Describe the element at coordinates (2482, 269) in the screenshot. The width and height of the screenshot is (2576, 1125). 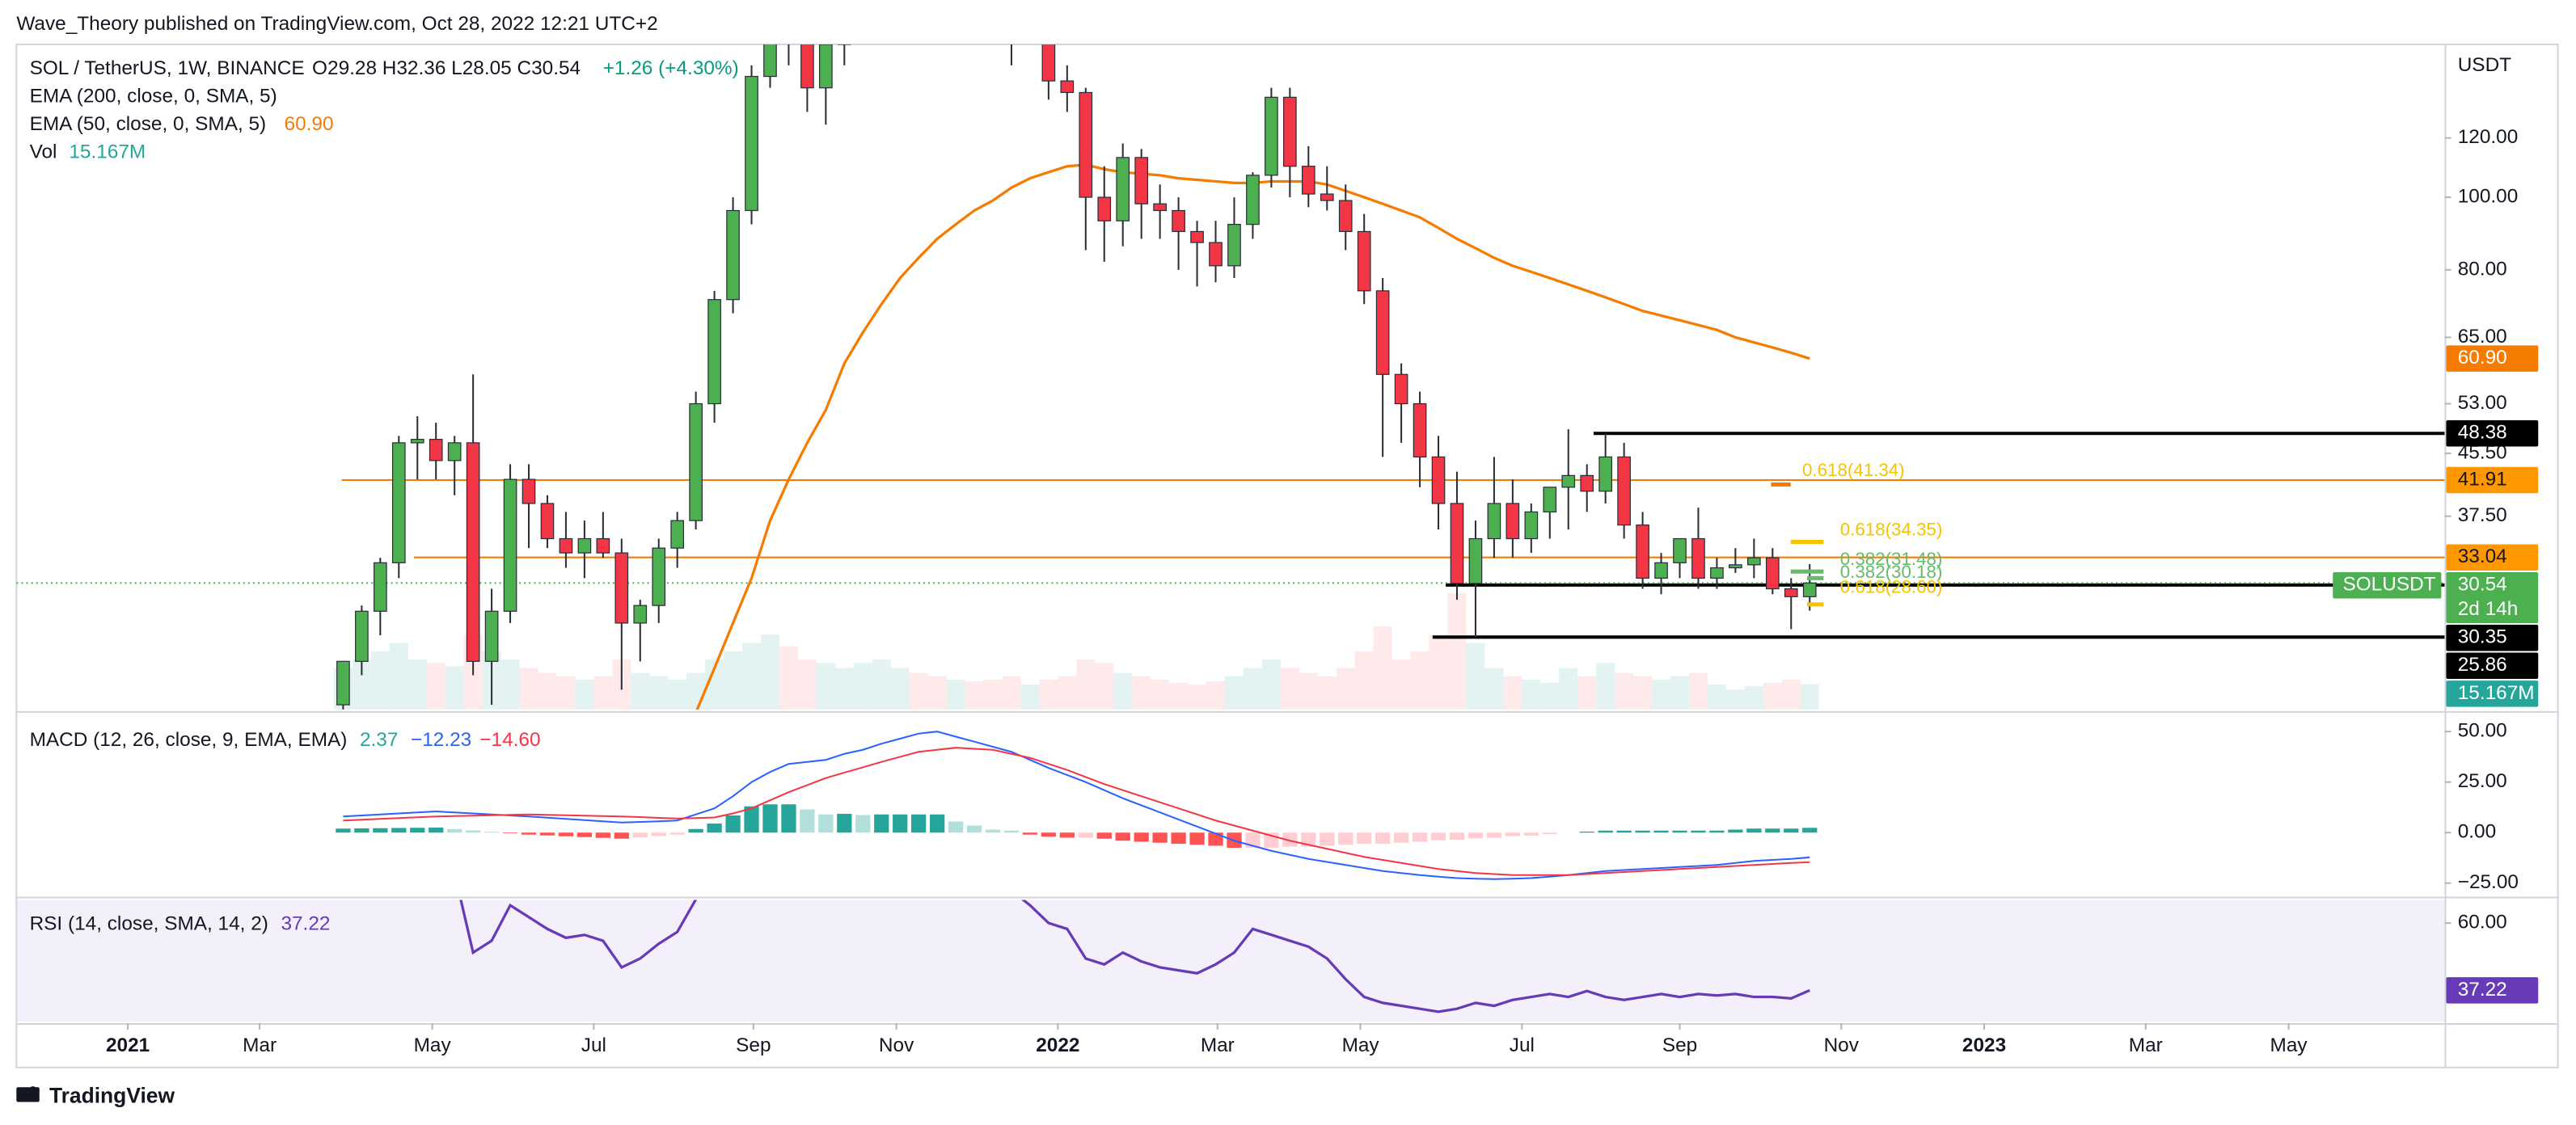
I see `y-tick-label: 80.00` at that location.